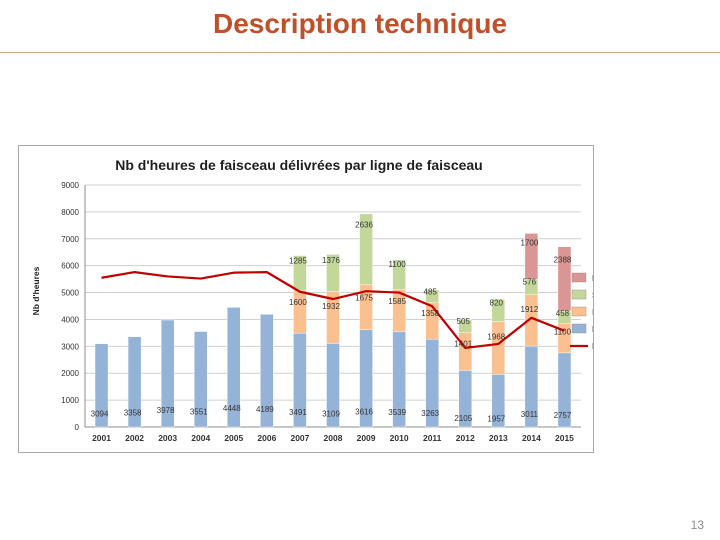  What do you see at coordinates (530, 414) in the screenshot?
I see `data-label: 3011` at bounding box center [530, 414].